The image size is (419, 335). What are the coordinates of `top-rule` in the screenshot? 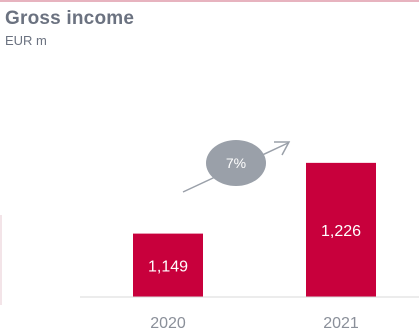 It's located at (209, 1).